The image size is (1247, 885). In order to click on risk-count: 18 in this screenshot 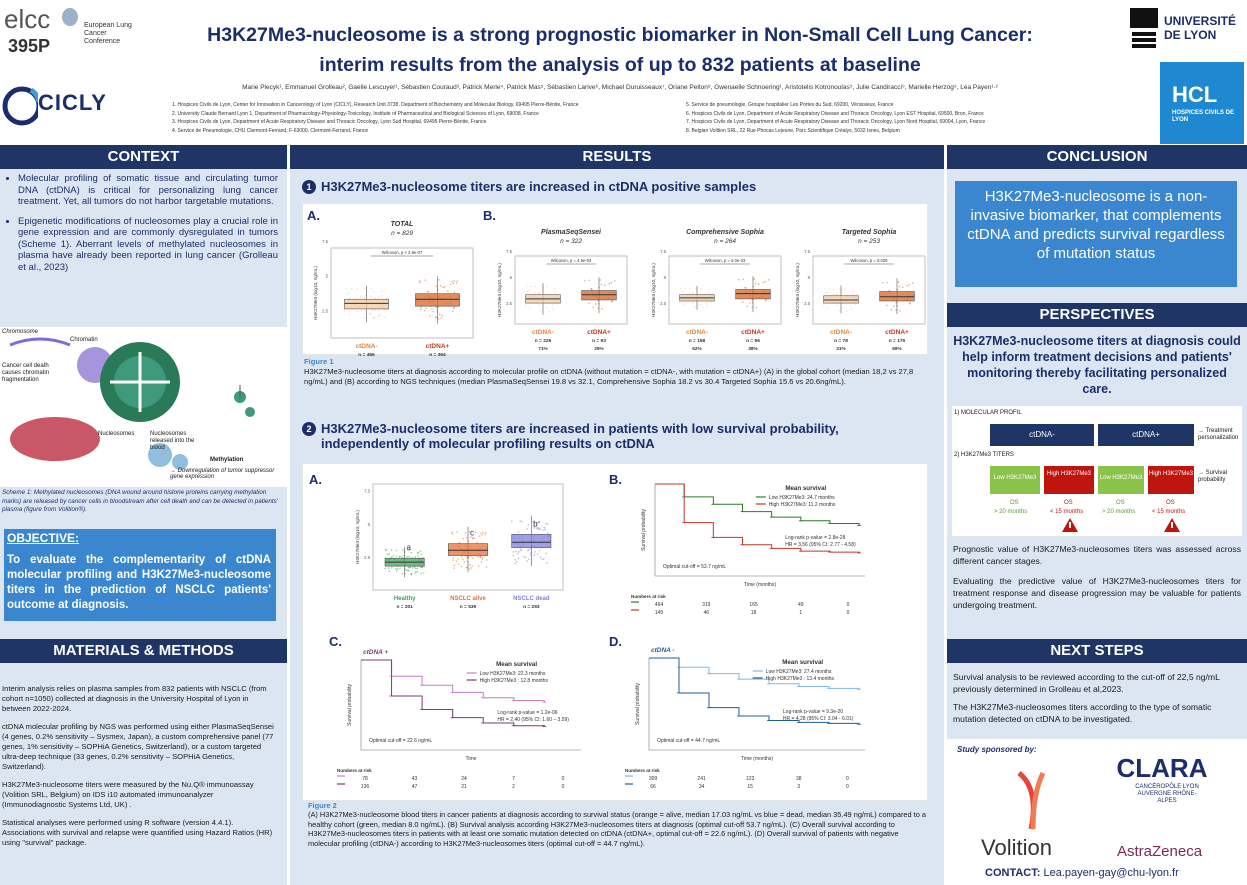, I will do `click(754, 613)`.